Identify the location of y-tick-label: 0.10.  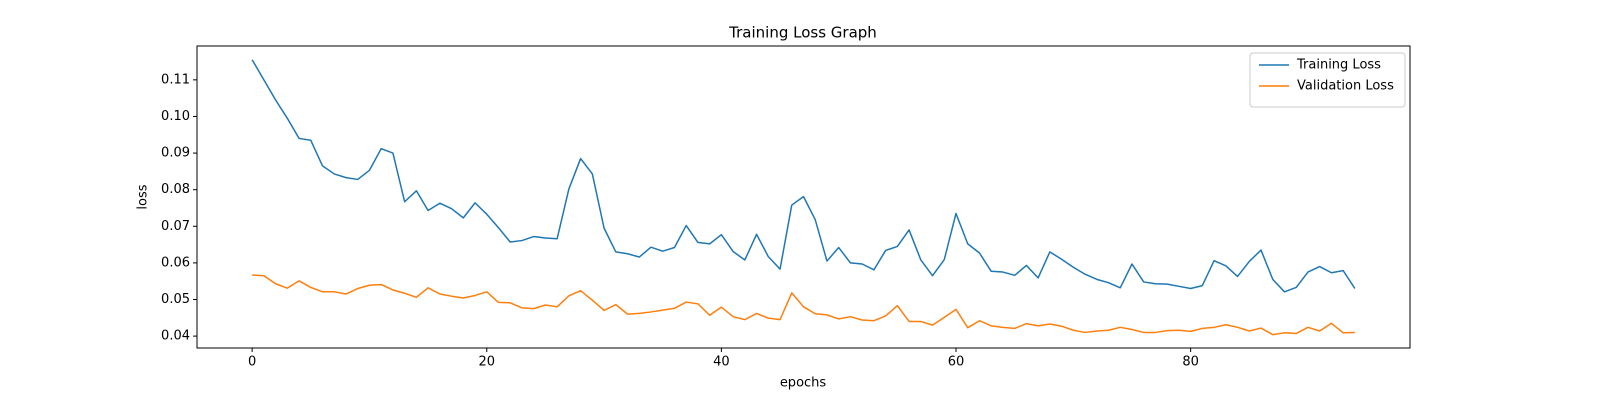
(175, 116).